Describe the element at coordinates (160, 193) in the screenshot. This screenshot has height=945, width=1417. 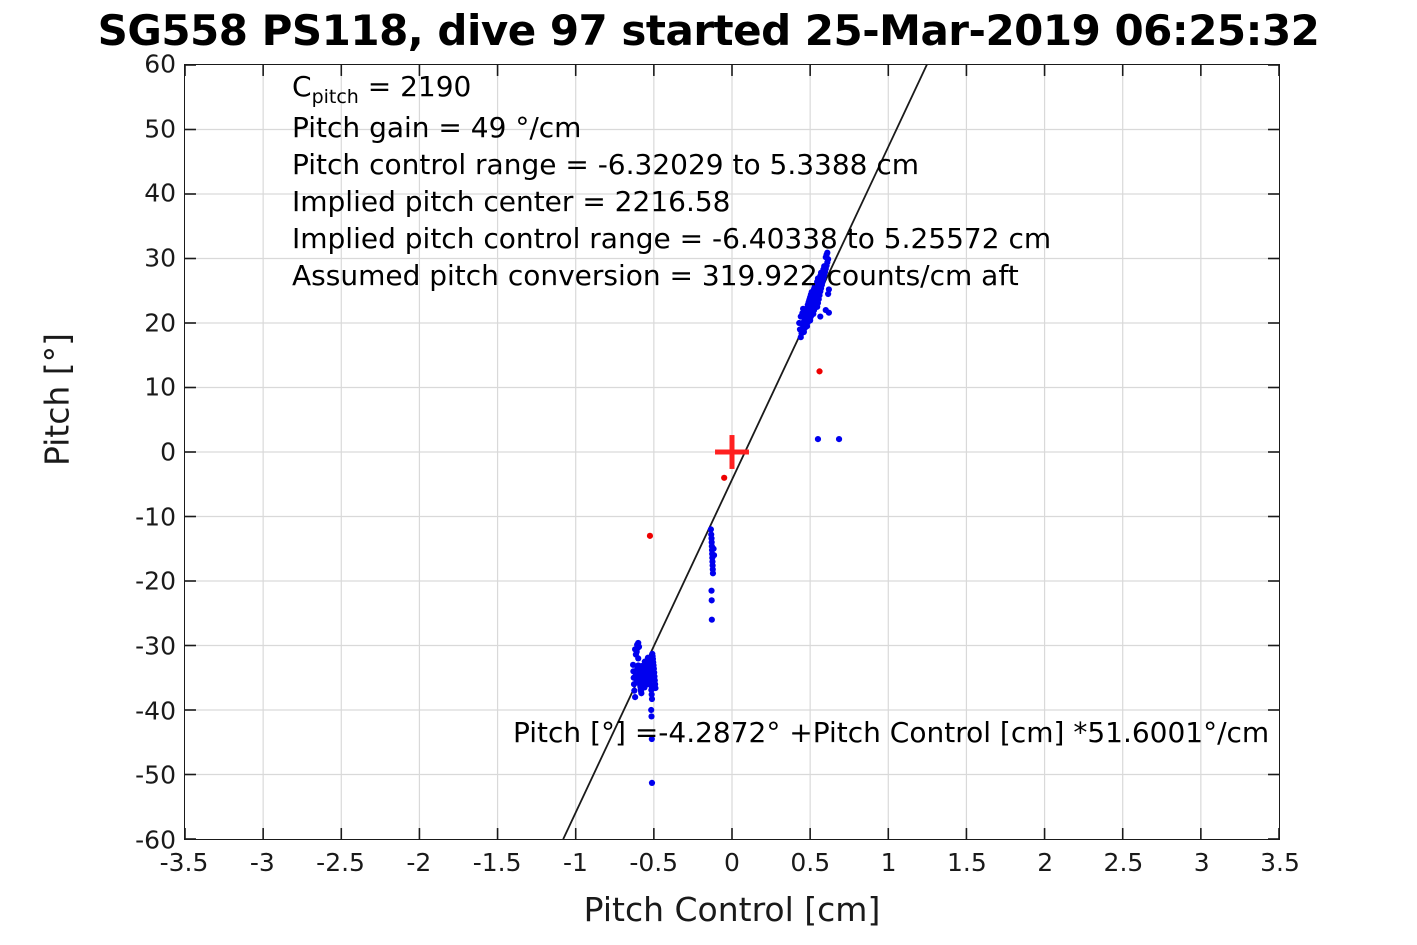
I see `y-tick-label: 40` at that location.